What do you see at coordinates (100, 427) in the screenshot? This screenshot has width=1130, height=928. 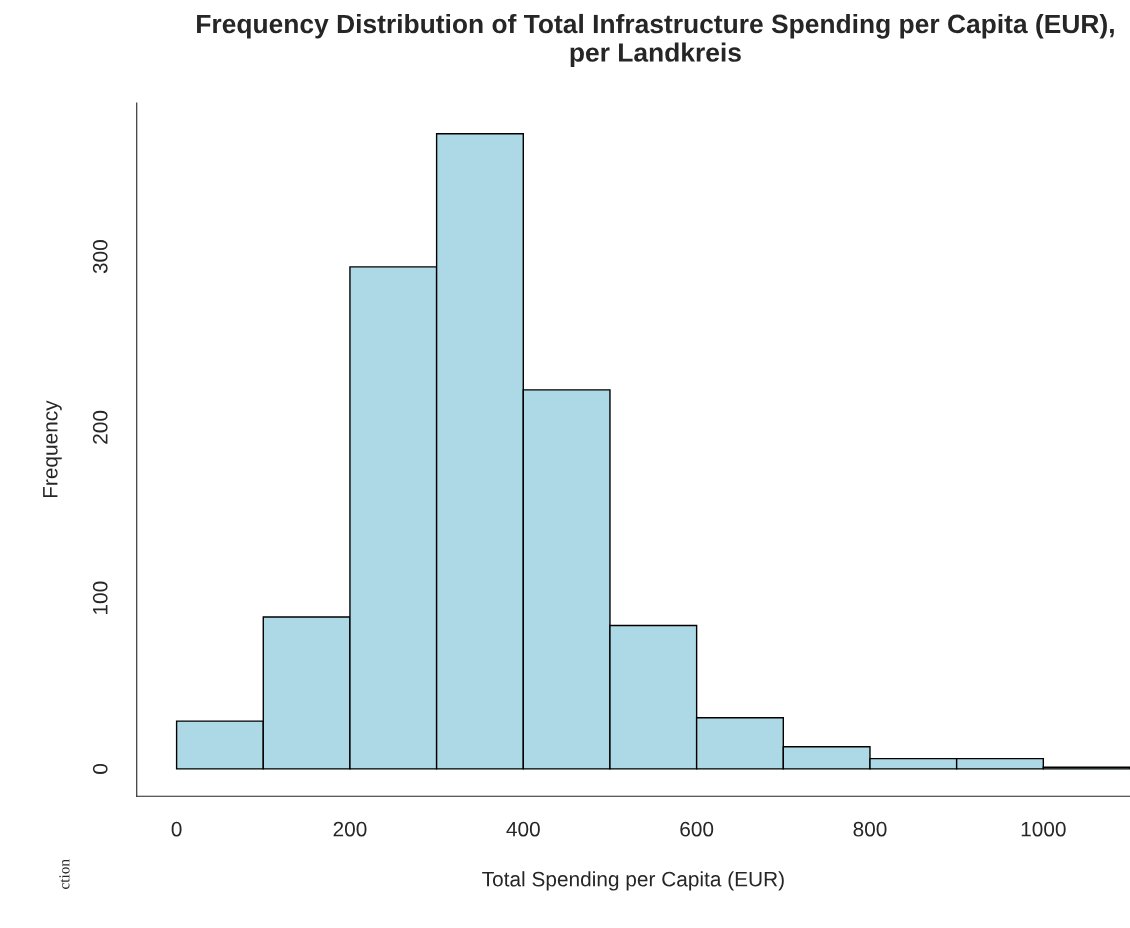 I see `y-tick-label: 200` at bounding box center [100, 427].